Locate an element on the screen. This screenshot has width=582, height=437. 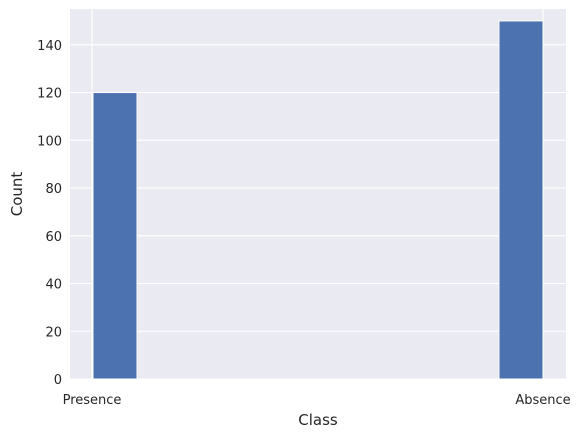
y-tick-label: 60 is located at coordinates (53, 237).